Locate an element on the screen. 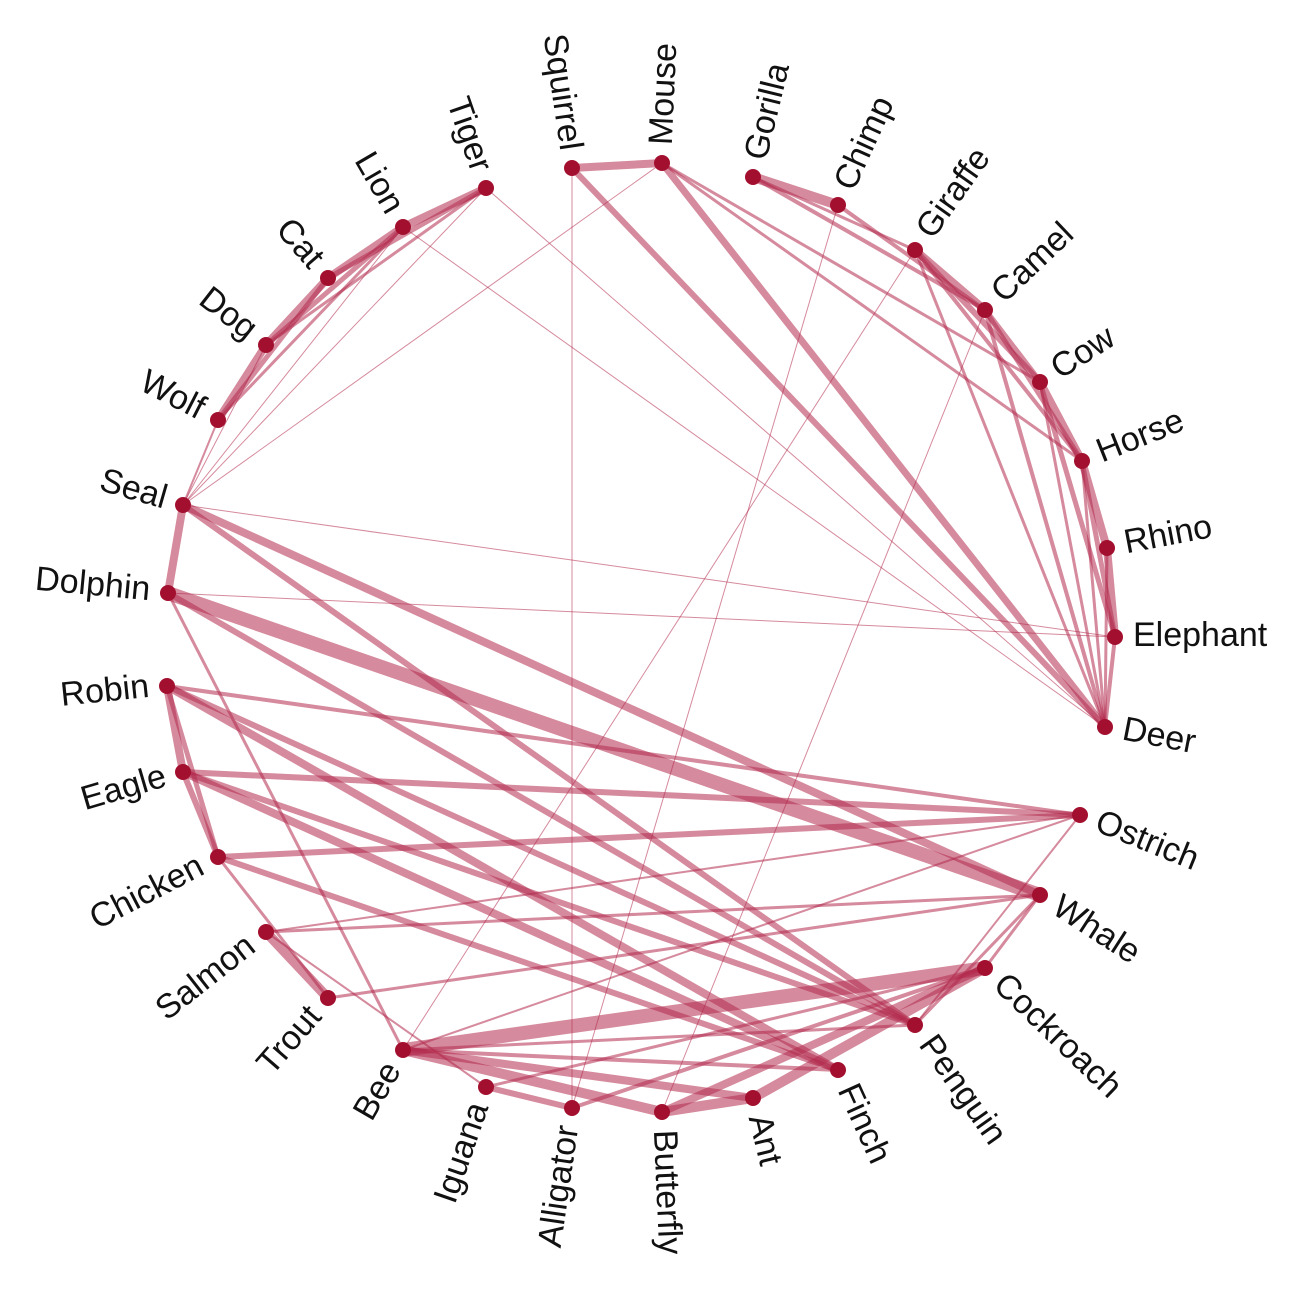  node-label: Deer is located at coordinates (1159, 735).